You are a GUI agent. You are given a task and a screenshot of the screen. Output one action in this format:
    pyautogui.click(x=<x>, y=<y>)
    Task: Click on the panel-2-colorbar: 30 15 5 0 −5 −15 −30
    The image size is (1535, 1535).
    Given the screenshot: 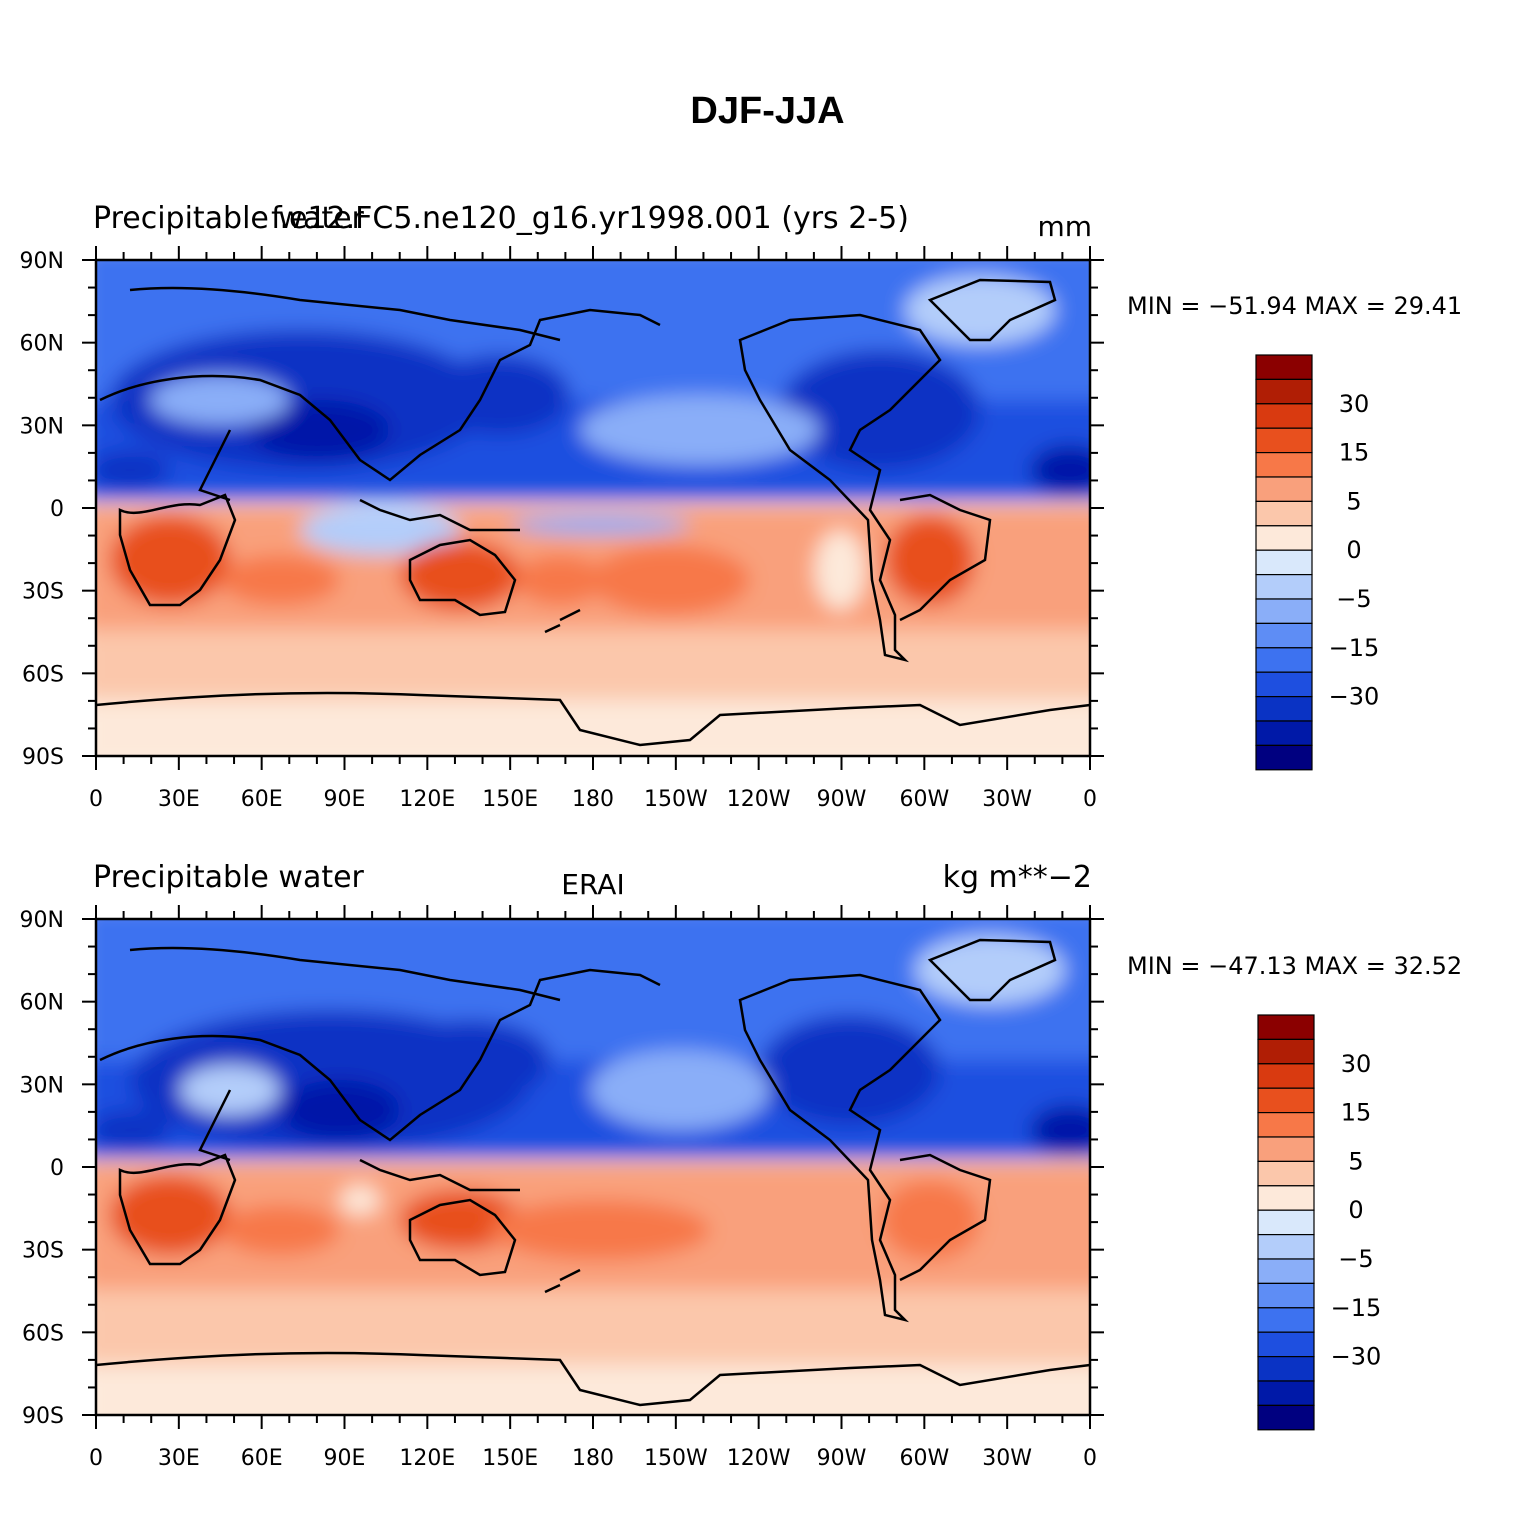 What is the action you would take?
    pyautogui.click(x=1319, y=1222)
    